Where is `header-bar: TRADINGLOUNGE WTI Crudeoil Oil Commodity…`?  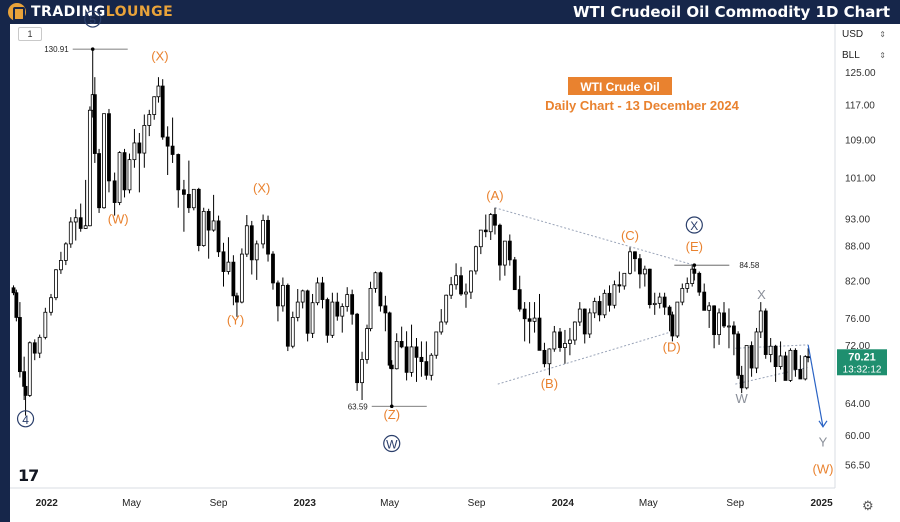
header-bar: TRADINGLOUNGE WTI Crudeoil Oil Commodity… is located at coordinates (450, 12).